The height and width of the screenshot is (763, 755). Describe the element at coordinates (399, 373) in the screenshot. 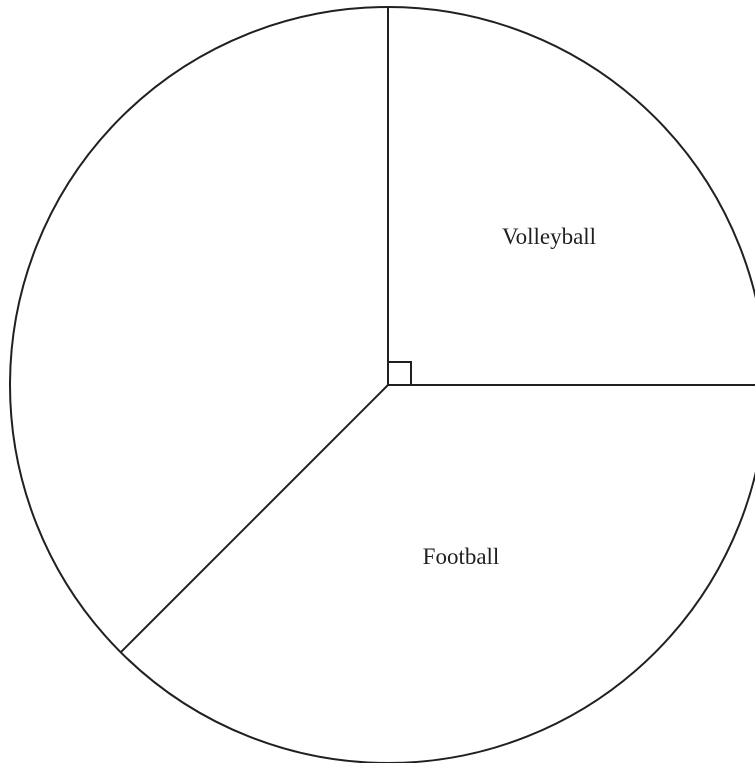

I see `right-angle-marker` at that location.